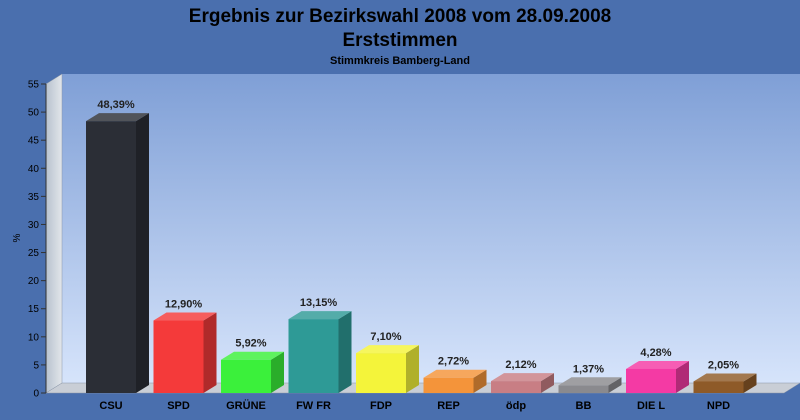 The width and height of the screenshot is (800, 420). What do you see at coordinates (110, 406) in the screenshot?
I see `category-label: CSU` at bounding box center [110, 406].